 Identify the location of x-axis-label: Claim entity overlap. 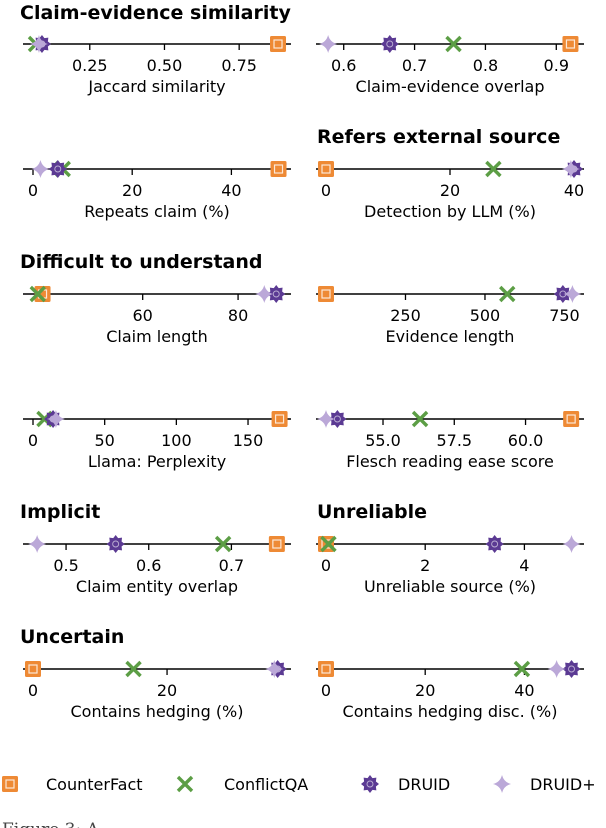
(157, 586).